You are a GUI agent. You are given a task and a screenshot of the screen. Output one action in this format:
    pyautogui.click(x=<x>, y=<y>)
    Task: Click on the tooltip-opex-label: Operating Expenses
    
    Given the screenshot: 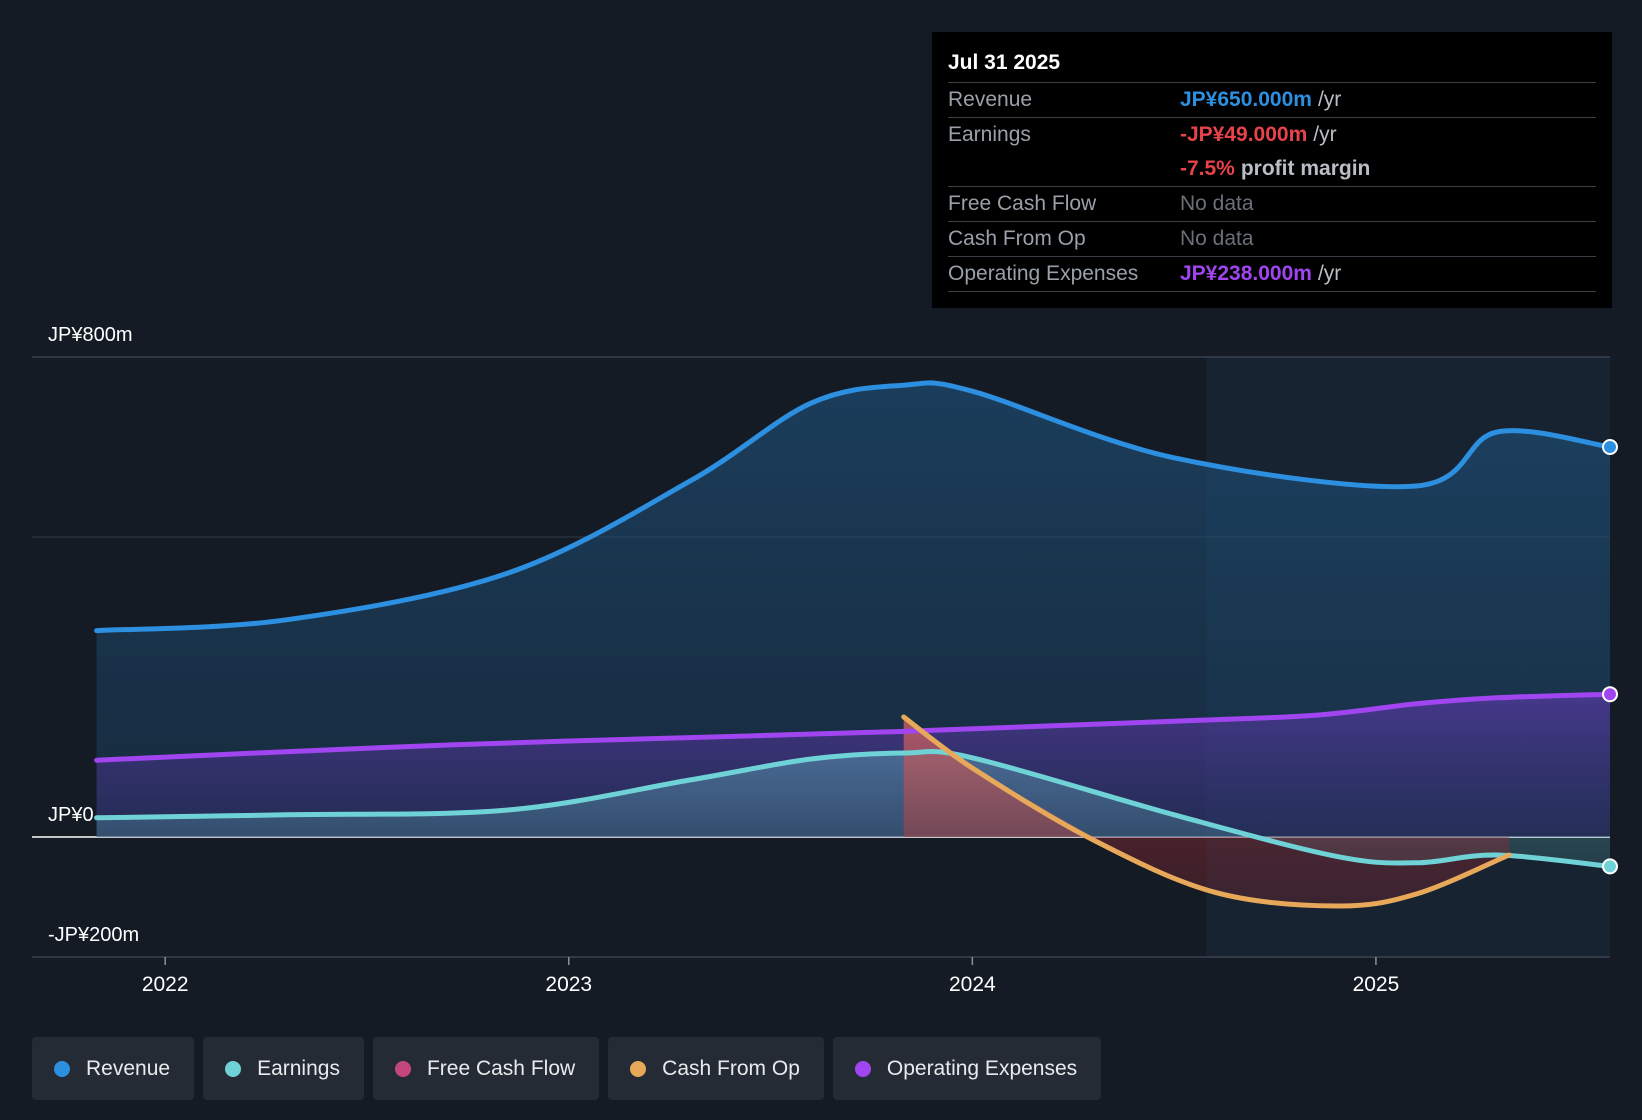 What is the action you would take?
    pyautogui.click(x=1043, y=273)
    